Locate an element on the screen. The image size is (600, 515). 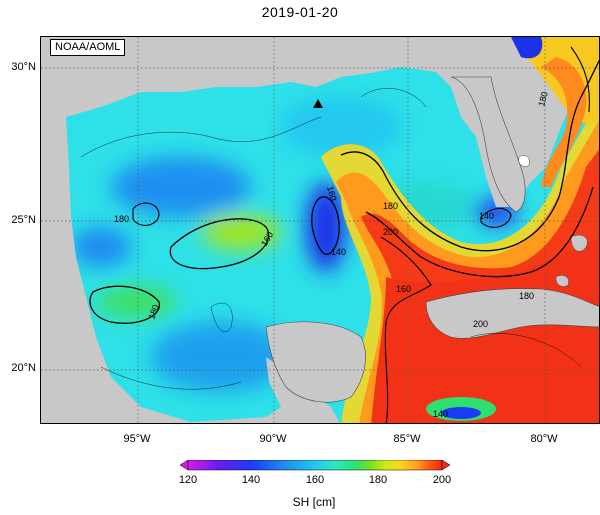
florida is located at coordinates (488, 144).